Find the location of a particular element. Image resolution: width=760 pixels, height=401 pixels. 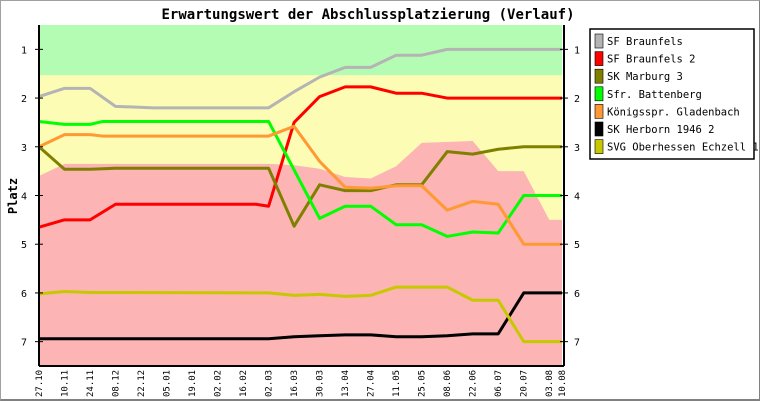

legend-item-label: SK Herborn 1946 2 is located at coordinates (660, 130).